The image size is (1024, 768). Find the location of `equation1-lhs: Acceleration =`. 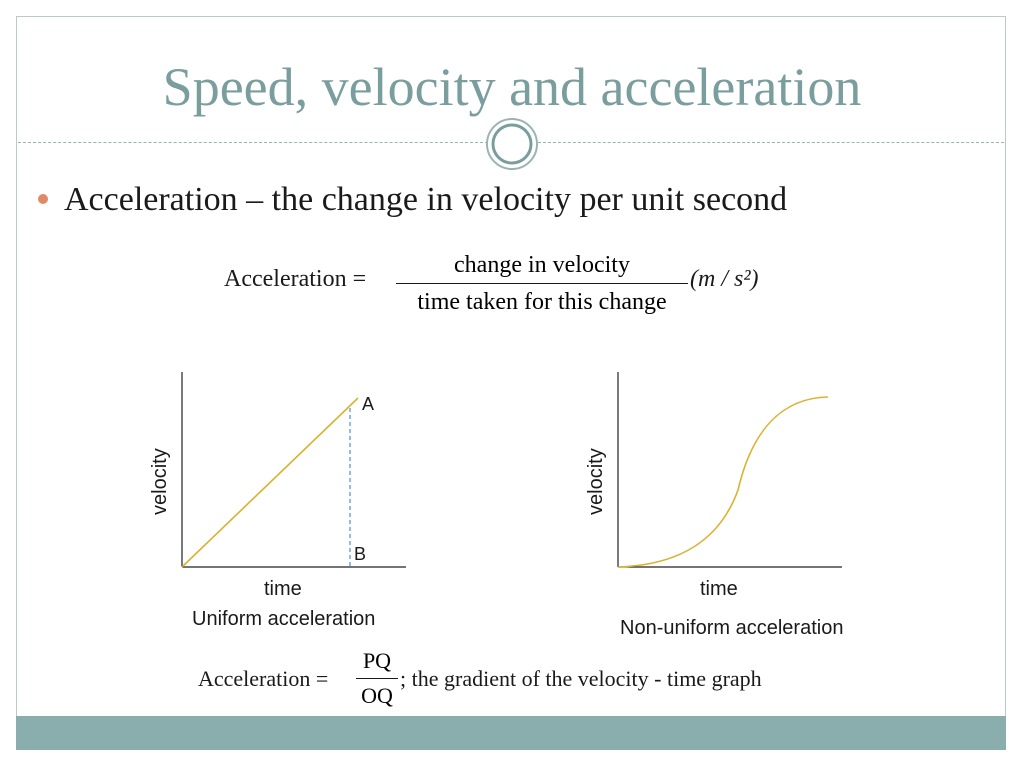

equation1-lhs: Acceleration = is located at coordinates (295, 279).